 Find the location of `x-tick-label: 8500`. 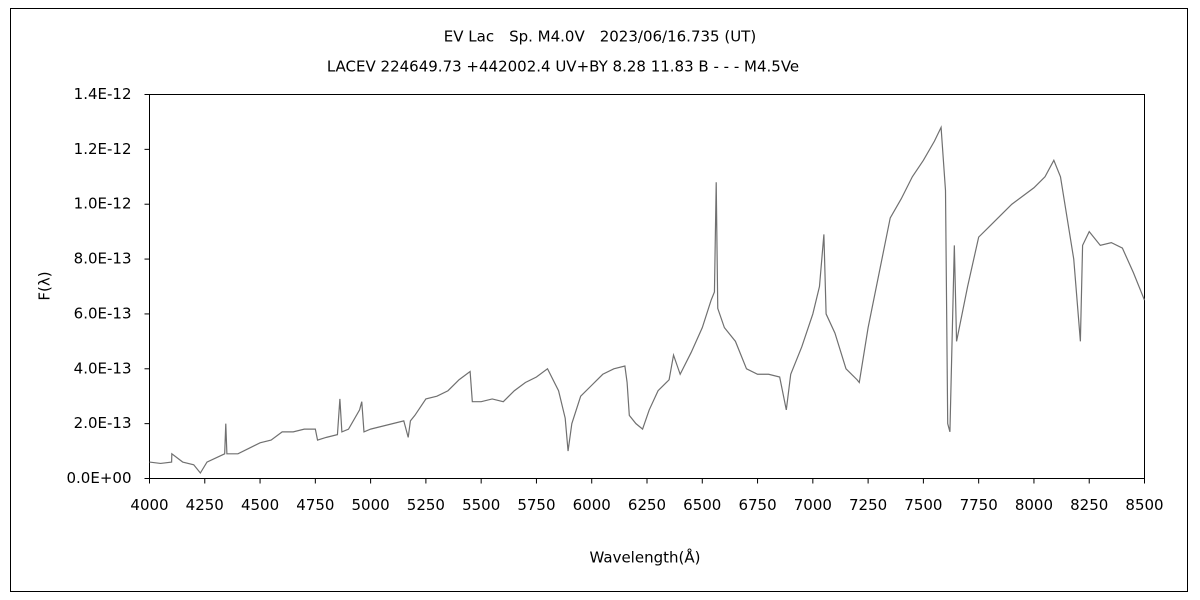

x-tick-label: 8500 is located at coordinates (1144, 505).